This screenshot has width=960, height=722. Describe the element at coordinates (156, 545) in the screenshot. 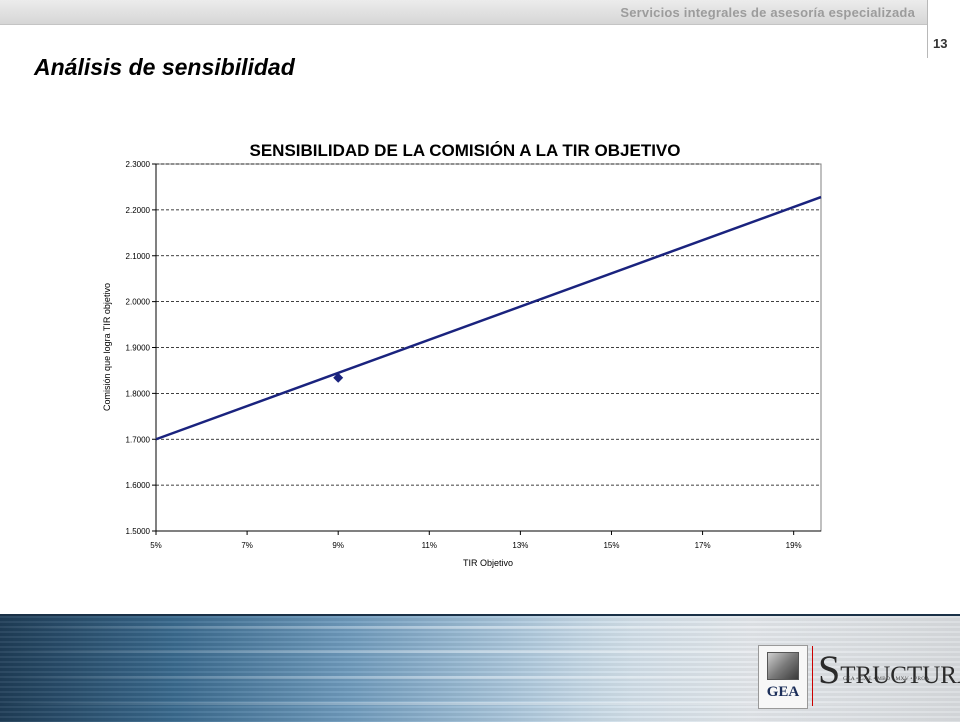

I see `x-tick-label: 5%` at that location.